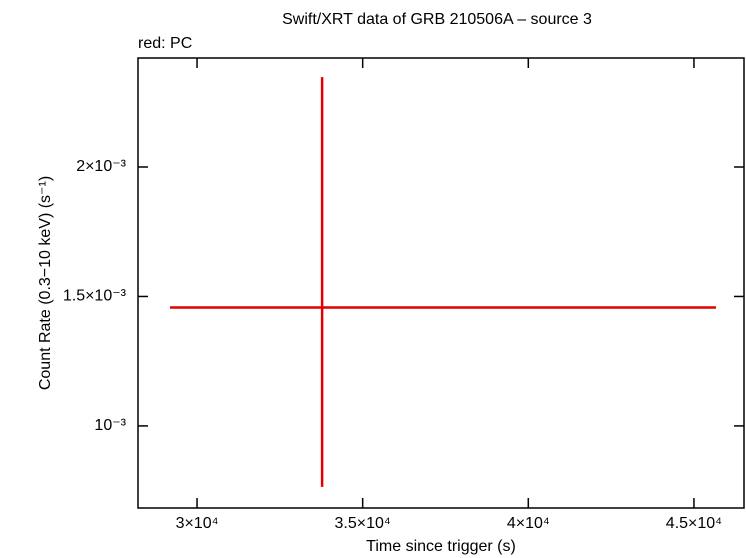  I want to click on chart-title: Swift/XRT data of GRB 210506A – source 3, so click(437, 19).